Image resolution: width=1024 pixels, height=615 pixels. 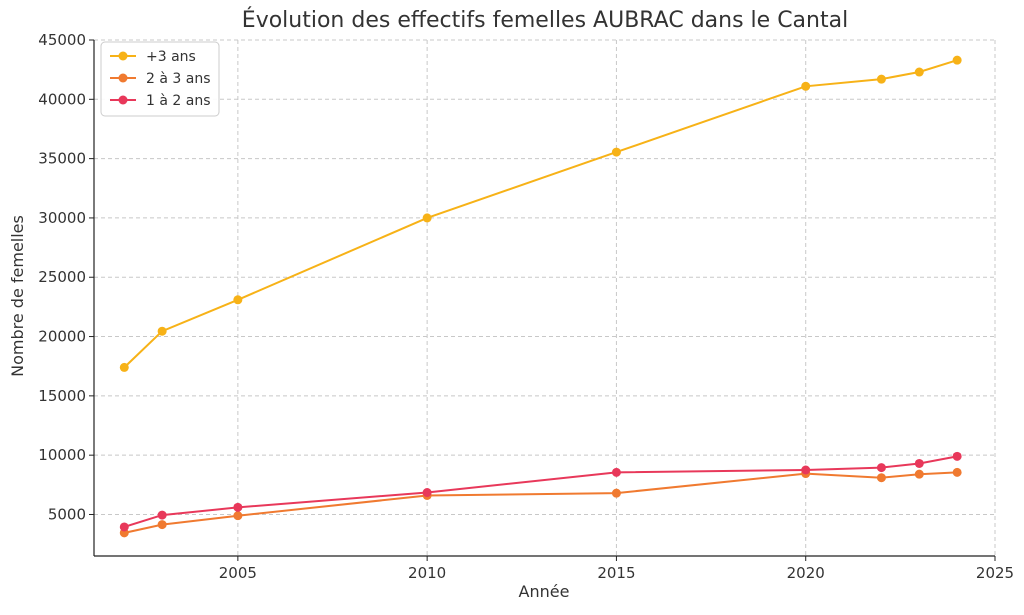 I want to click on y-tick-label: 20000, so click(x=62, y=337).